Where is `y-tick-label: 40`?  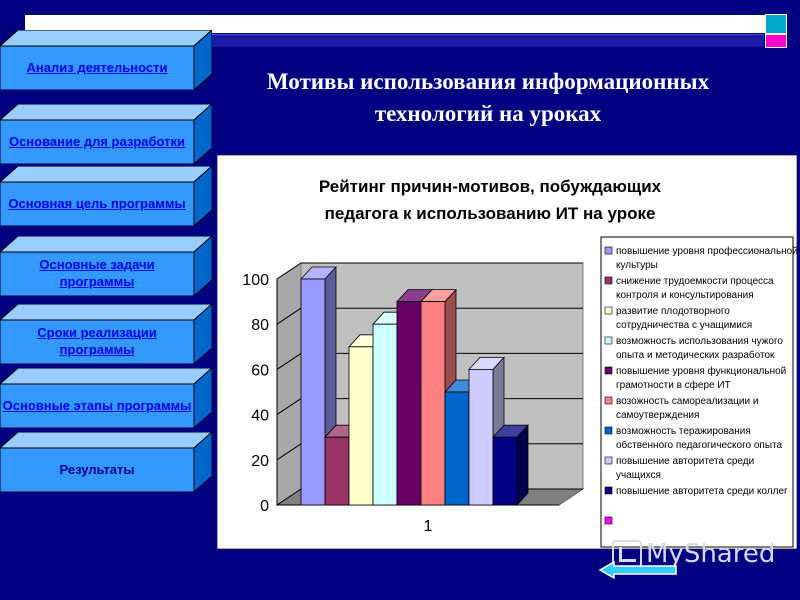
y-tick-label: 40 is located at coordinates (260, 416).